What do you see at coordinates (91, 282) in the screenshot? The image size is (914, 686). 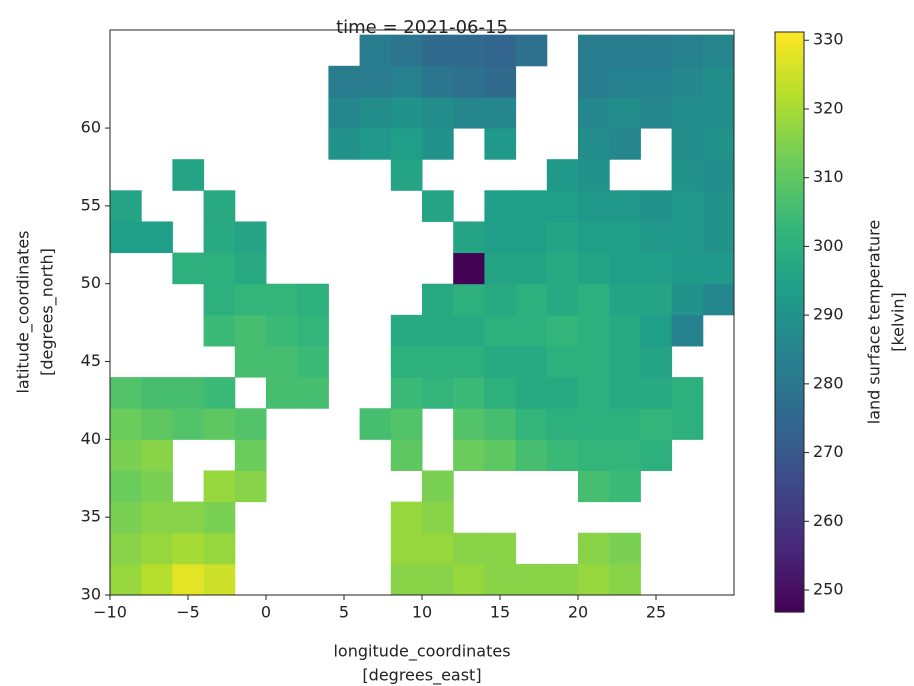 I see `y-tick-label: 50` at bounding box center [91, 282].